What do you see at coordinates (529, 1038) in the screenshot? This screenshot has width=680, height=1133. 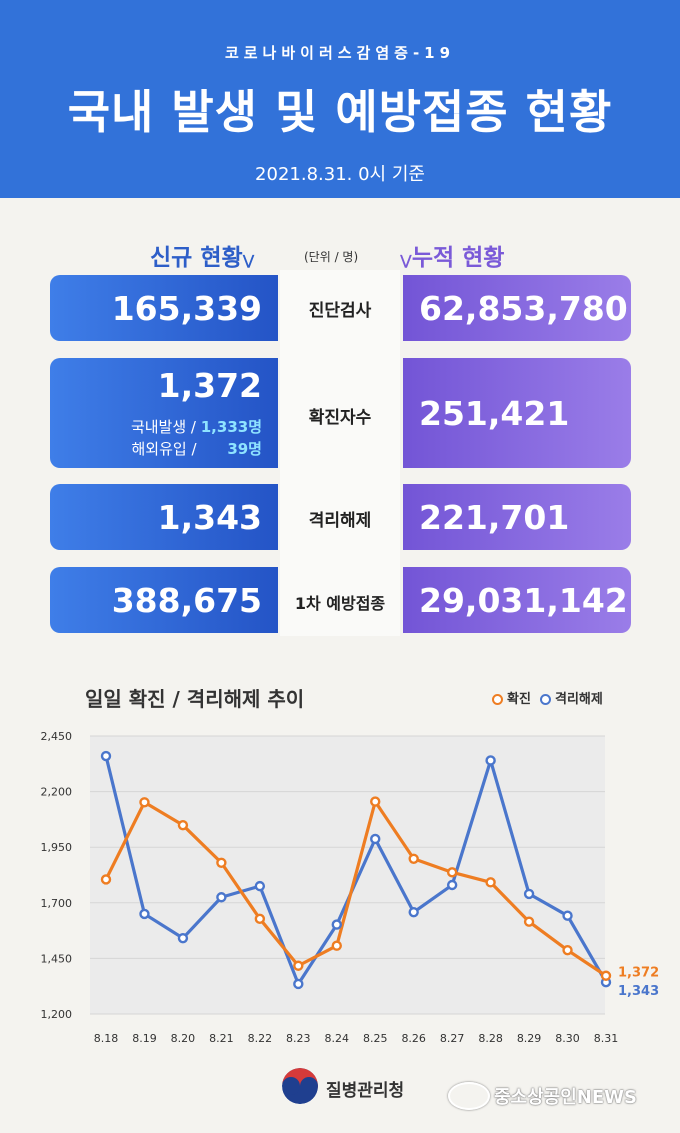 I see `x-tick-label: 8.29` at bounding box center [529, 1038].